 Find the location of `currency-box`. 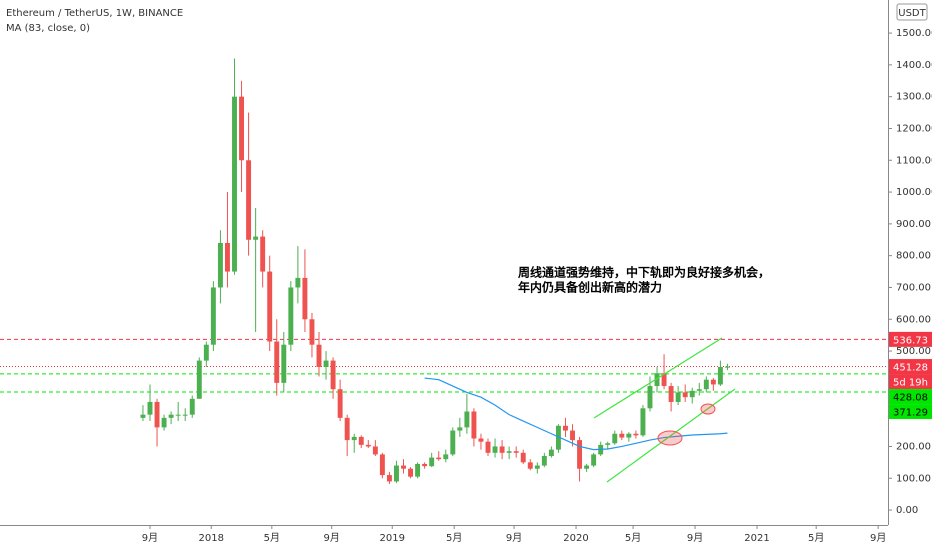

currency-box is located at coordinates (912, 12).